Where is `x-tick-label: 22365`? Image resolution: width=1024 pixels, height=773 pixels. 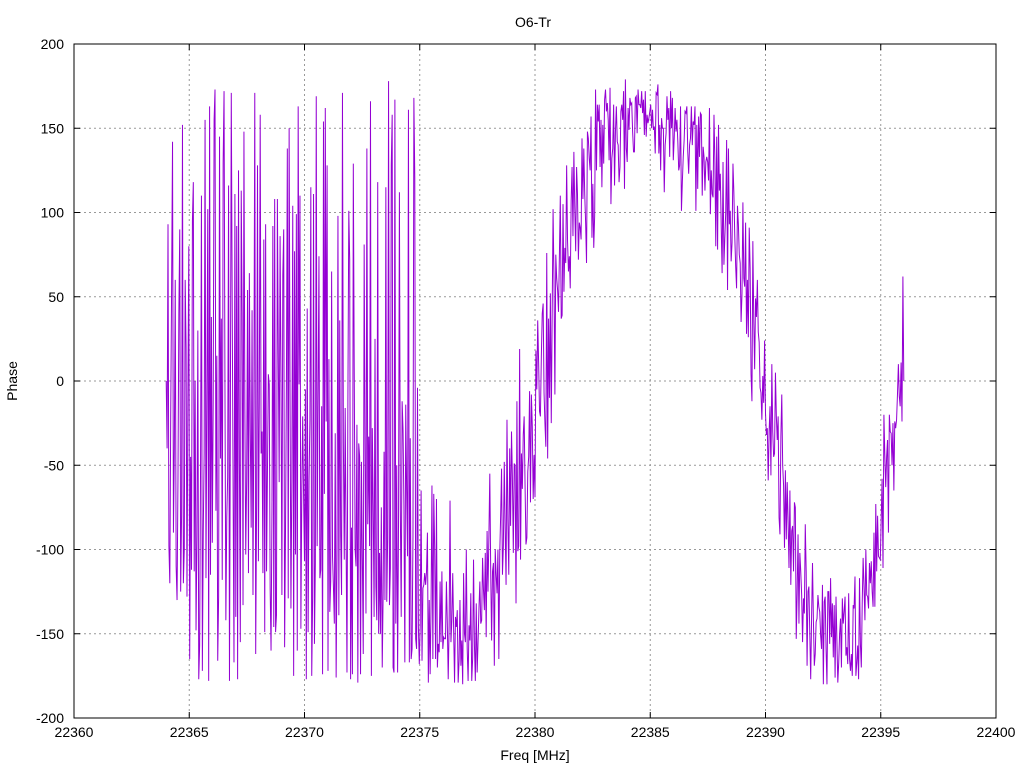
x-tick-label: 22365 is located at coordinates (189, 732).